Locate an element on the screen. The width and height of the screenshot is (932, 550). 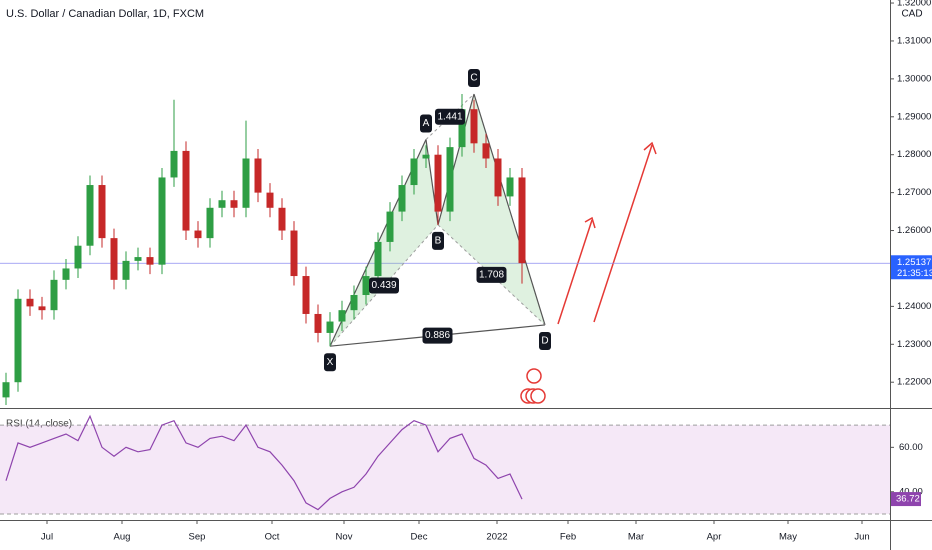
rsi-value-tag is located at coordinates (906, 499).